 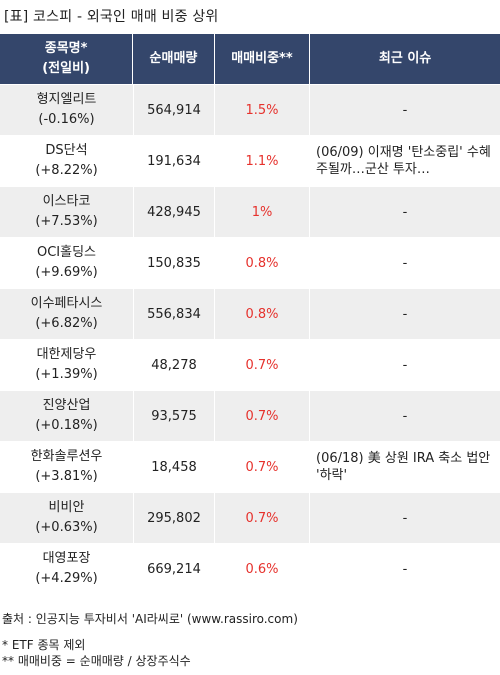 What do you see at coordinates (173, 263) in the screenshot?
I see `net-volume: 150,835` at bounding box center [173, 263].